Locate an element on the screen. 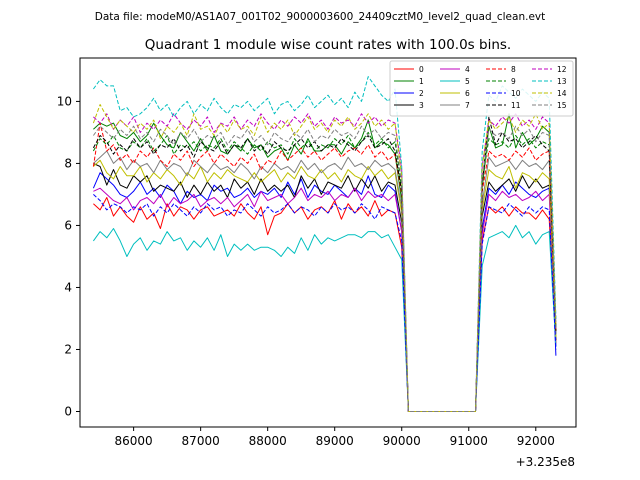 Image resolution: width=640 pixels, height=480 pixels. x-axis: 86000 87000 88000 89000 90000 91000 92000 is located at coordinates (335, 437).